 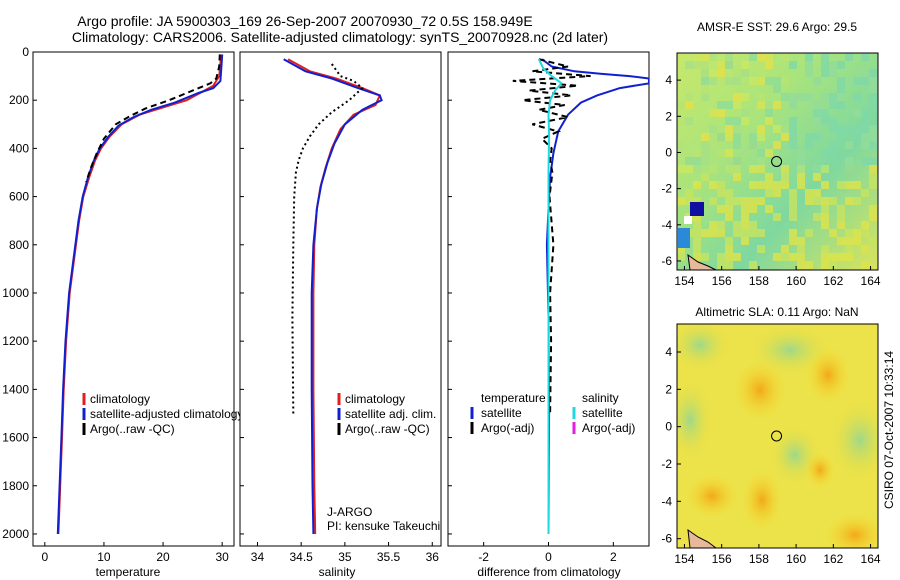 I want to click on difference-series-temperature-satellite, so click(x=595, y=296).